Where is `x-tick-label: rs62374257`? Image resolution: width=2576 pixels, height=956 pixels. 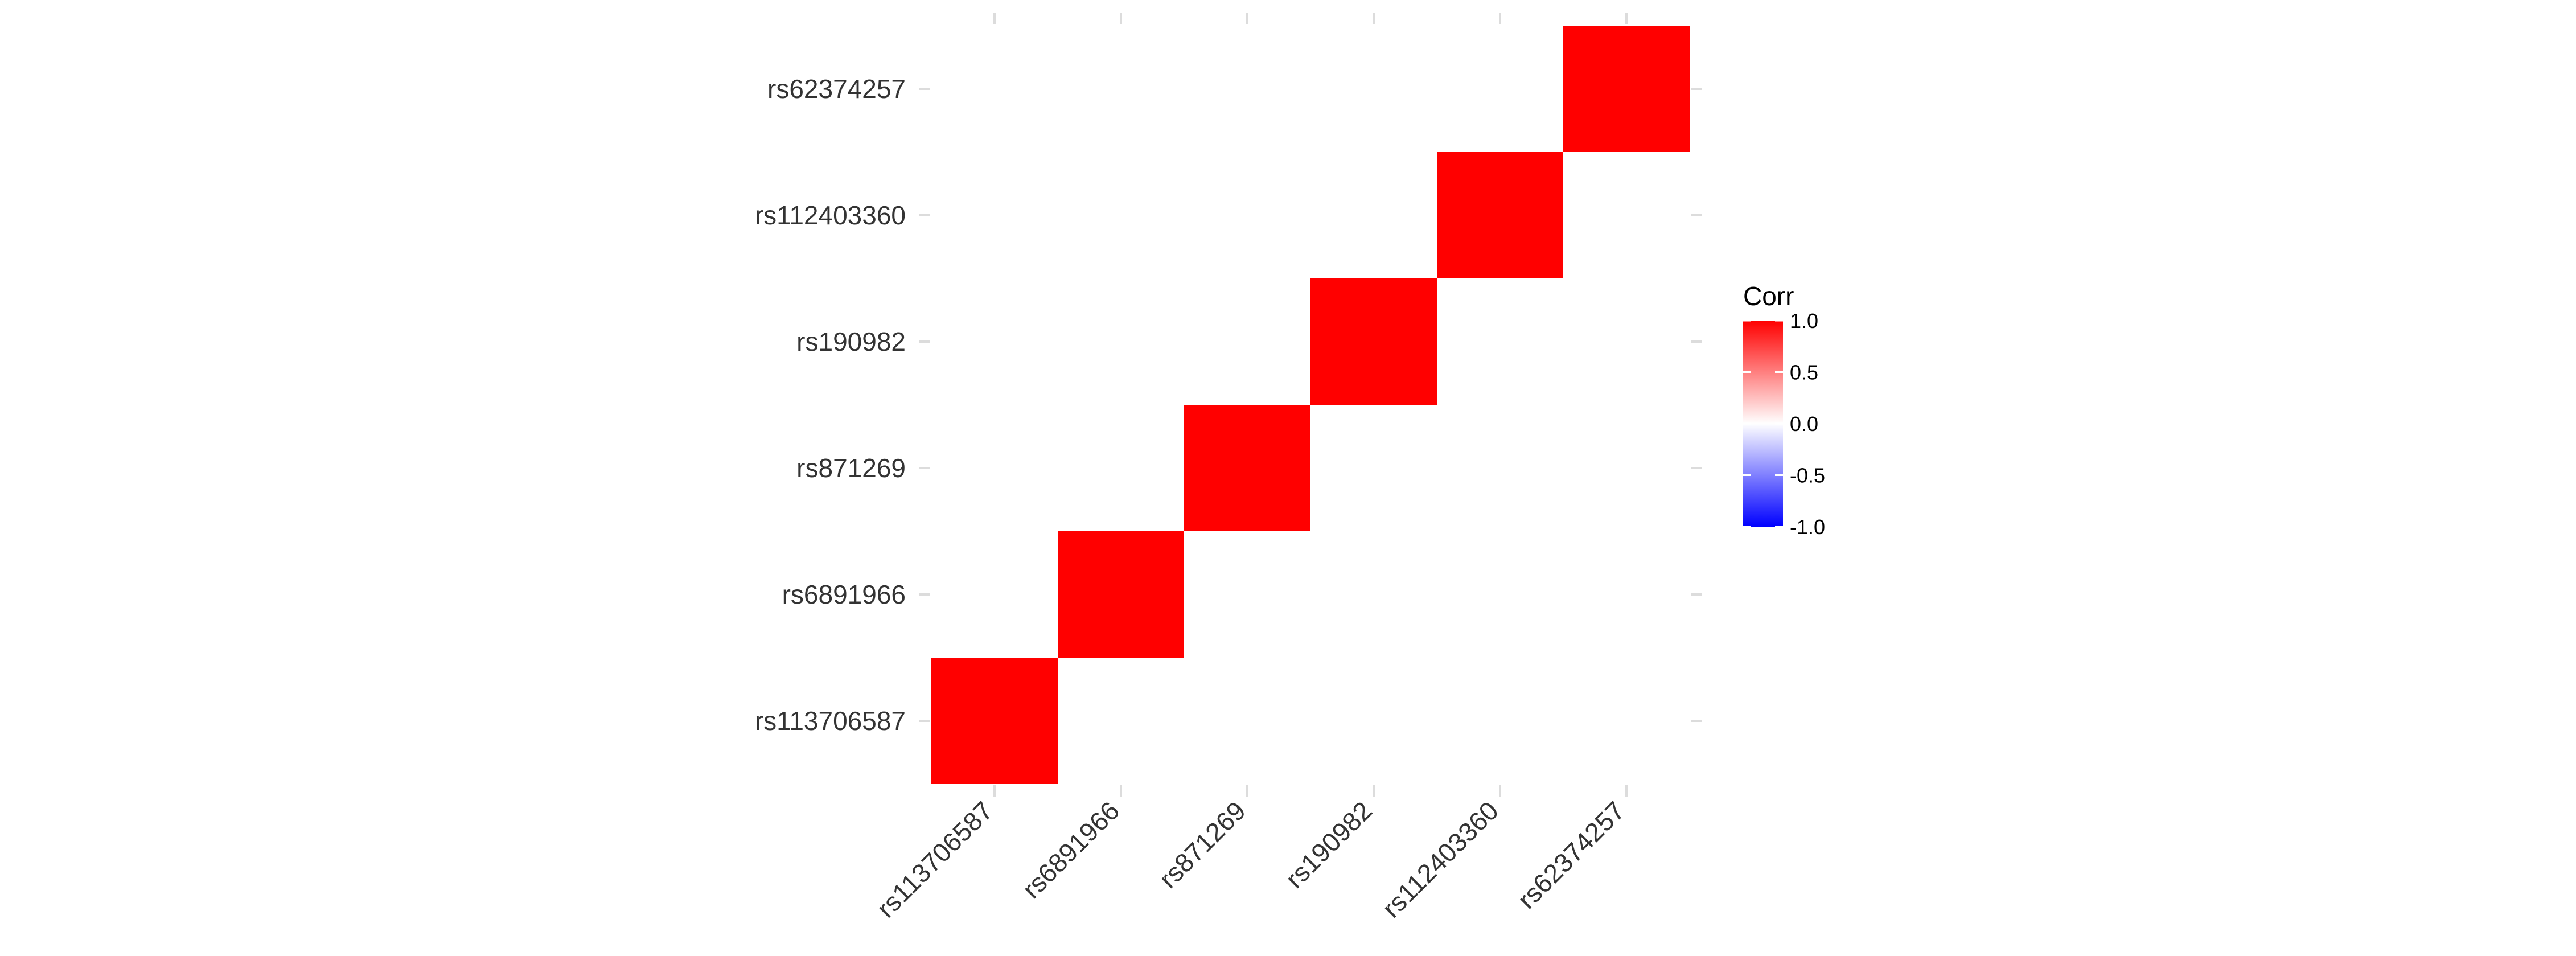 x-tick-label: rs62374257 is located at coordinates (1570, 854).